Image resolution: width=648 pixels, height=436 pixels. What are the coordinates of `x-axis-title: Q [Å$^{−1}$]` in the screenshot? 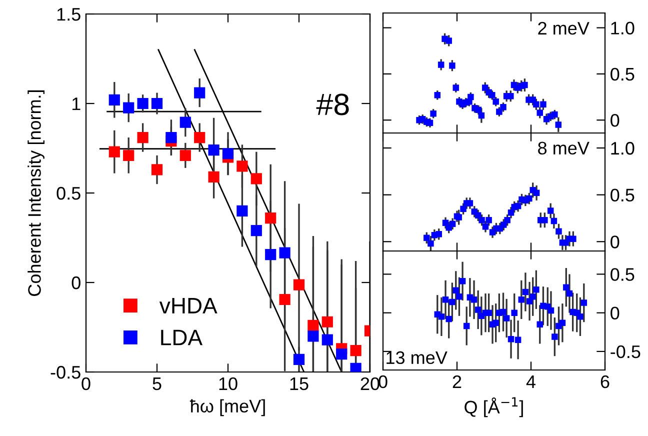 It's located at (493, 407).